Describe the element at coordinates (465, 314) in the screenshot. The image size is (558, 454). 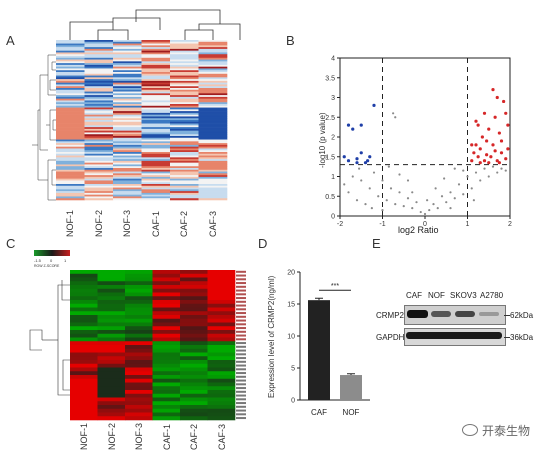
I see `crmp2-band-skov3` at that location.